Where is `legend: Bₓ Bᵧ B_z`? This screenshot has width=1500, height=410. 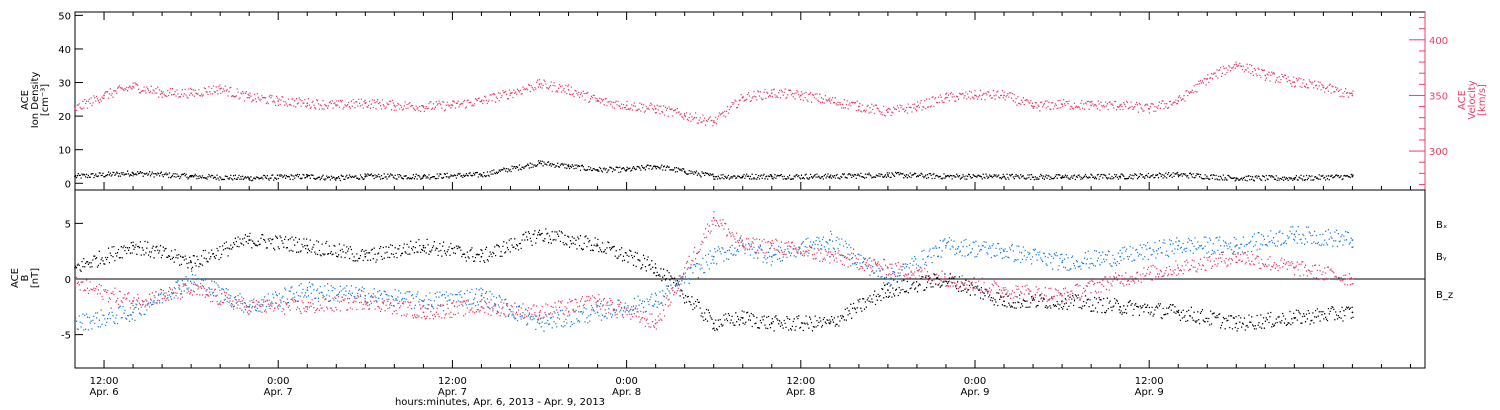
legend: Bₓ Bᵧ B_z is located at coordinates (1444, 260).